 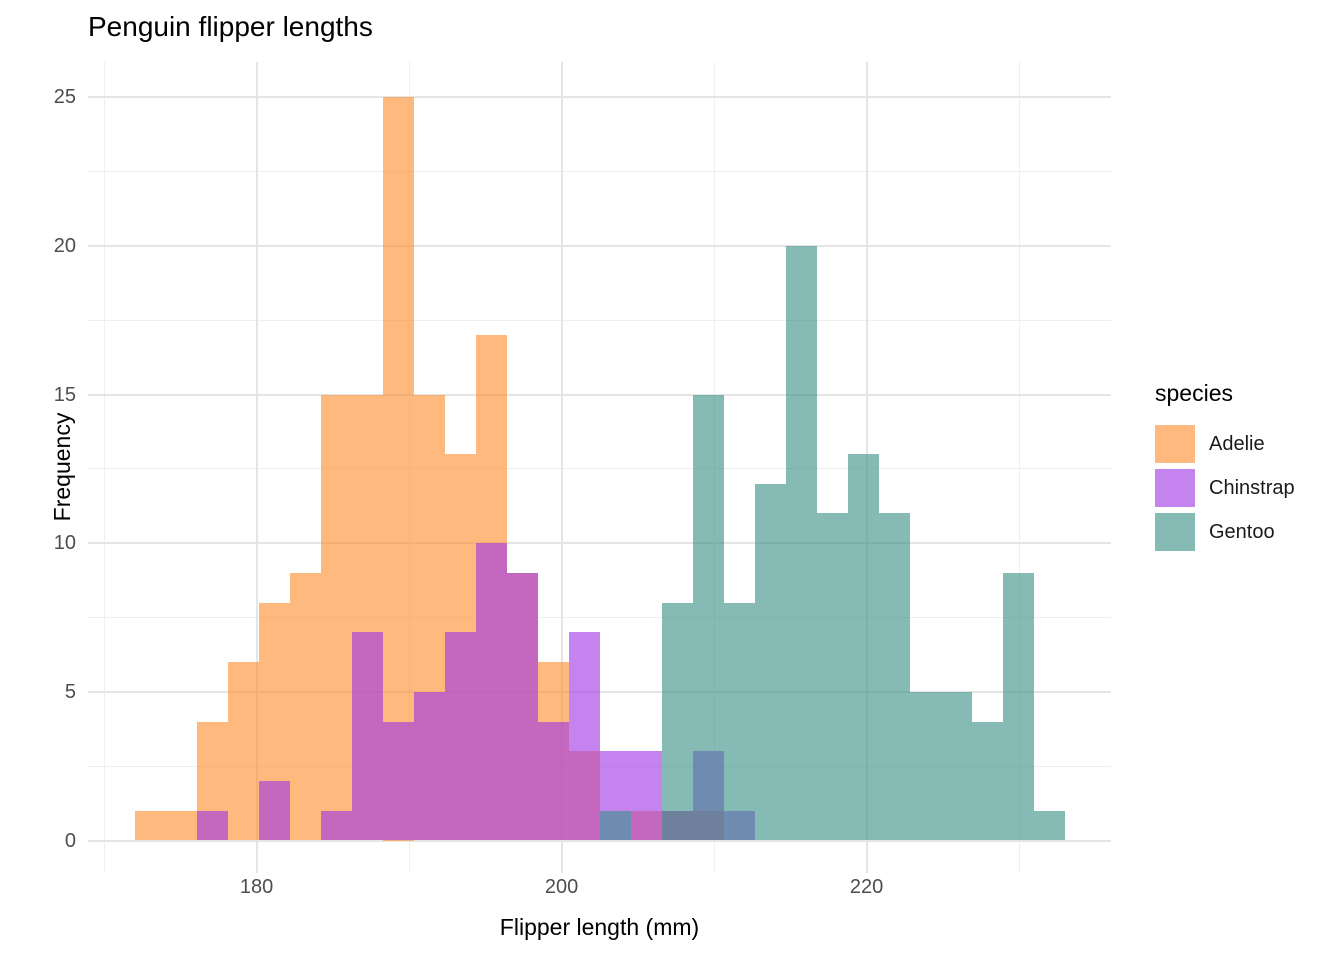 What do you see at coordinates (230, 26) in the screenshot?
I see `plot-title: Penguin flipper lengths` at bounding box center [230, 26].